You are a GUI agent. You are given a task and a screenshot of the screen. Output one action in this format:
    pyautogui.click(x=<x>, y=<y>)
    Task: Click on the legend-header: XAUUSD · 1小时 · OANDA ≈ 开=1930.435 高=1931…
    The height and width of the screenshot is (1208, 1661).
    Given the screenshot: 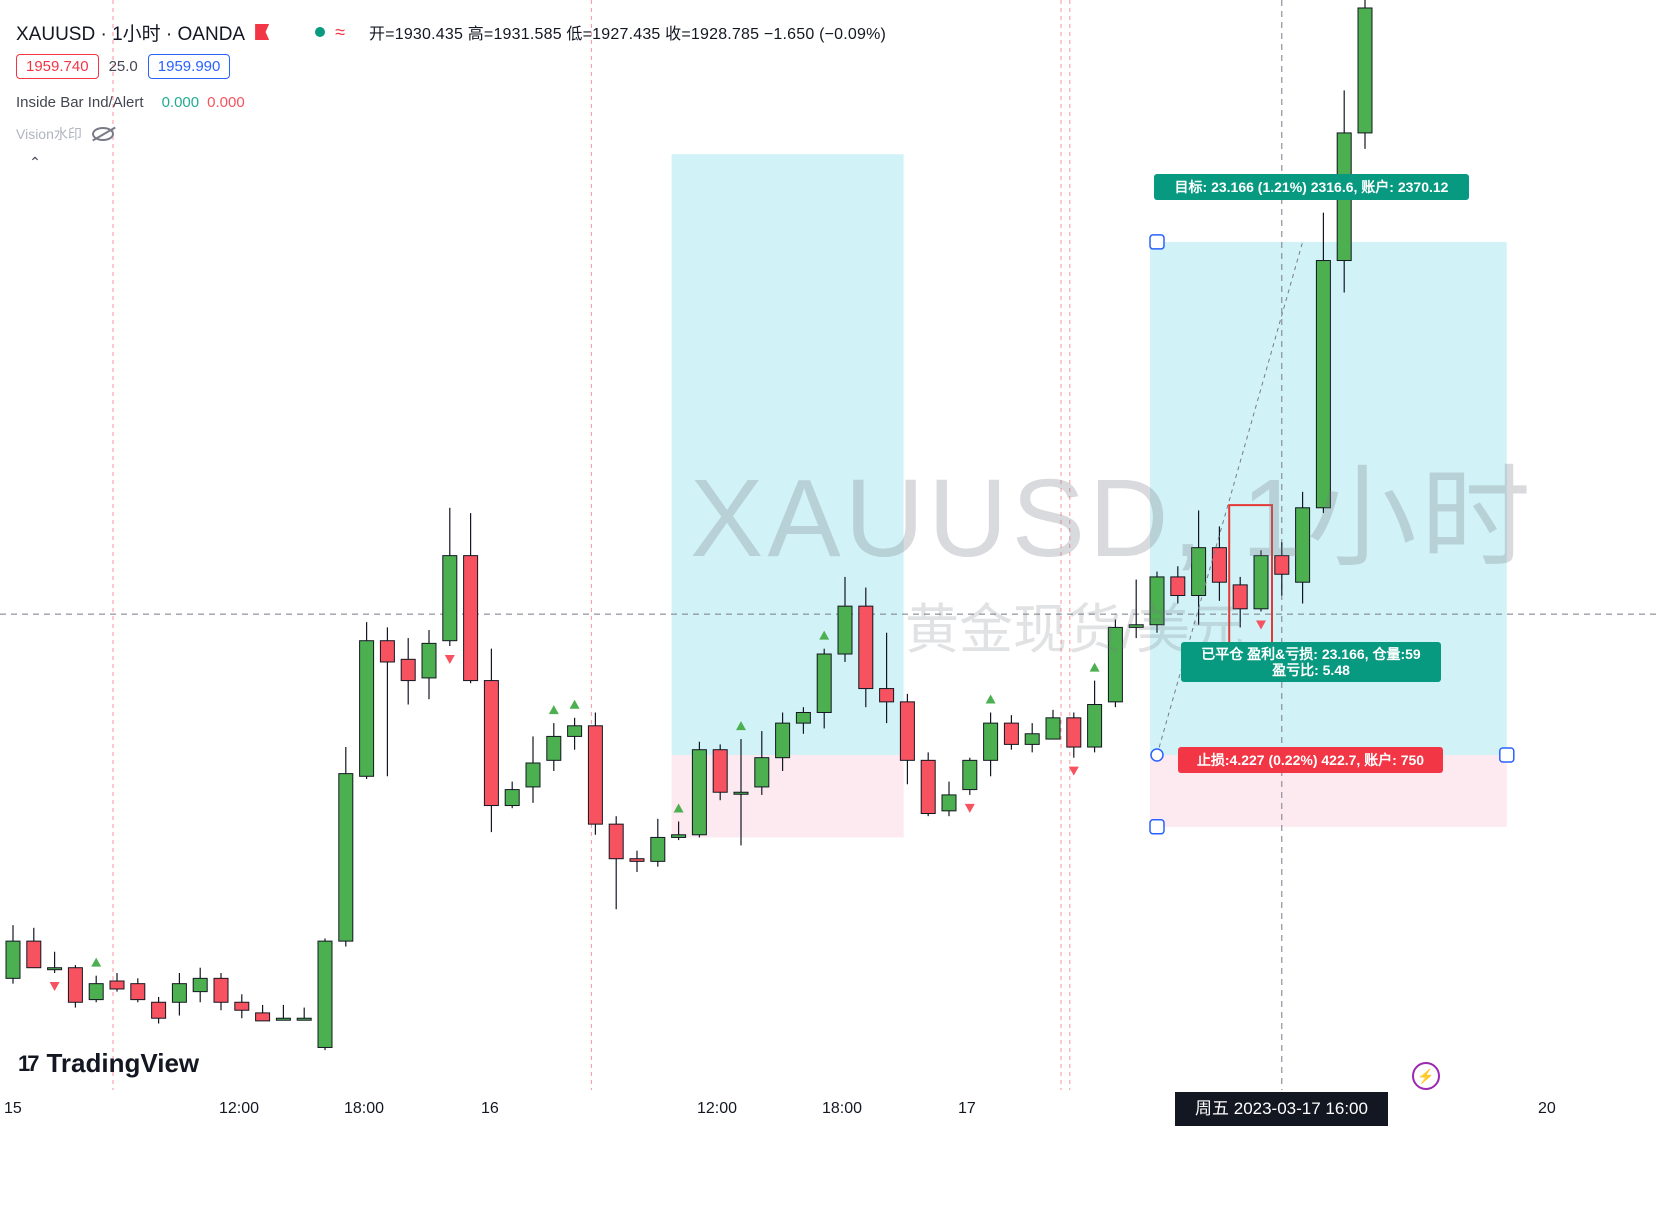 What is the action you would take?
    pyautogui.click(x=451, y=32)
    